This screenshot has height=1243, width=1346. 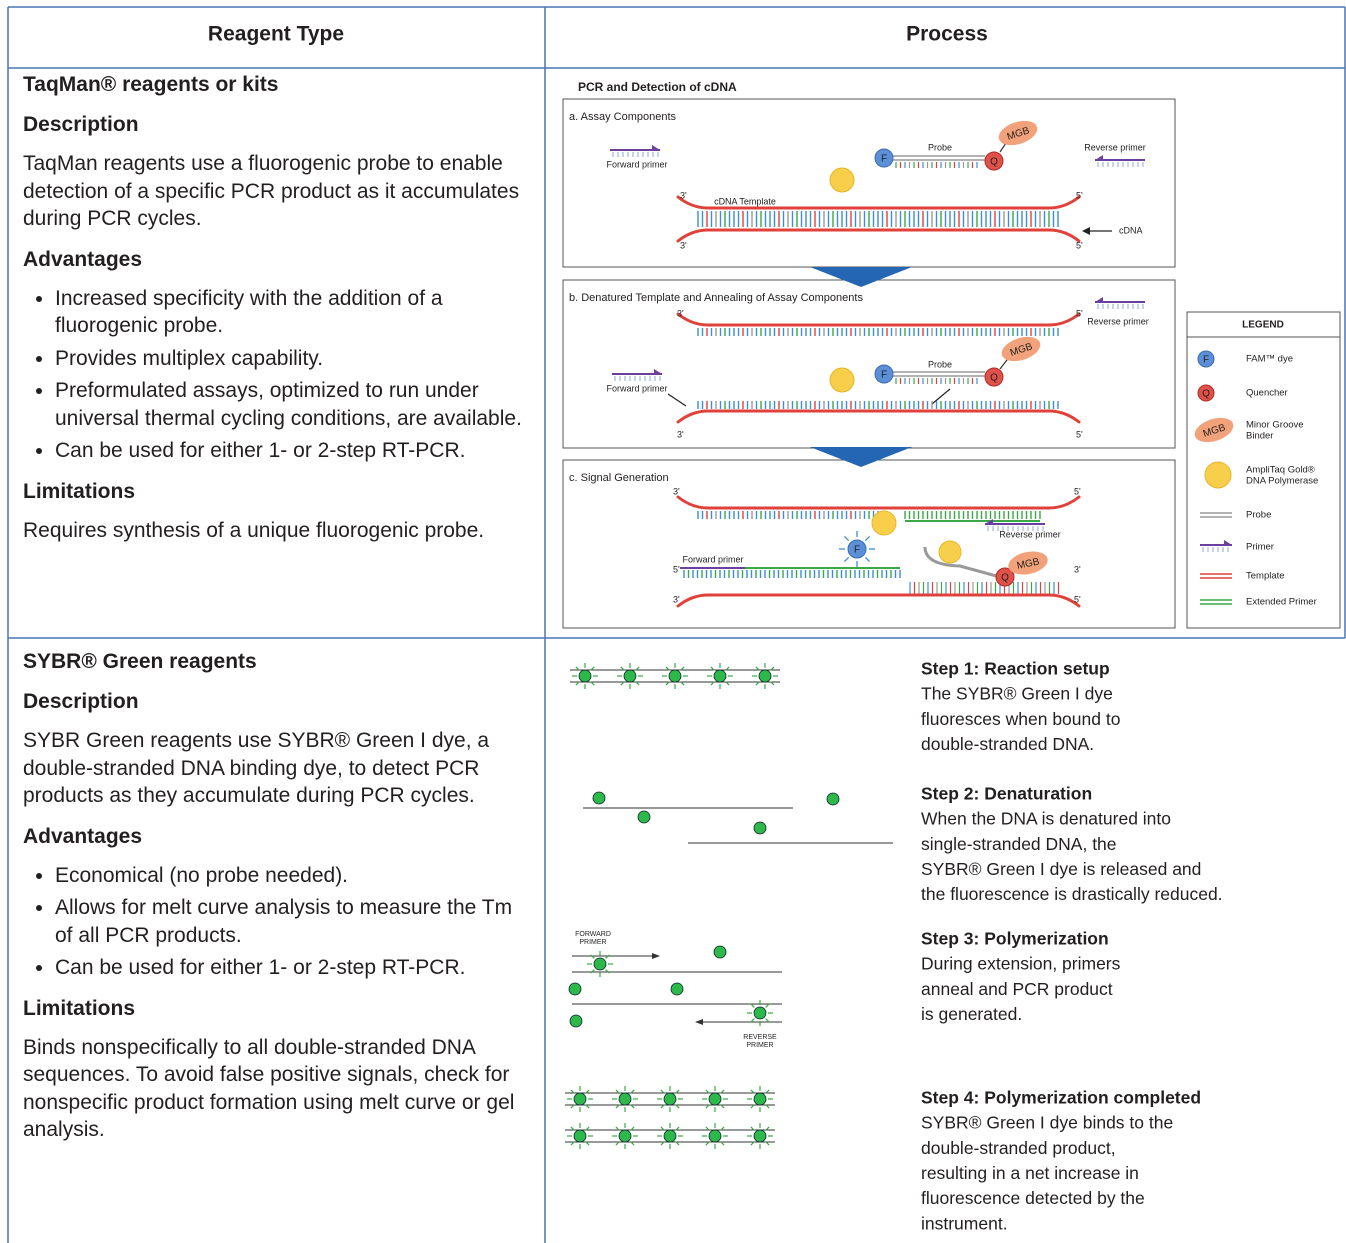 I want to click on label: SYBR® Green I dye binds to the, so click(x=1047, y=1123).